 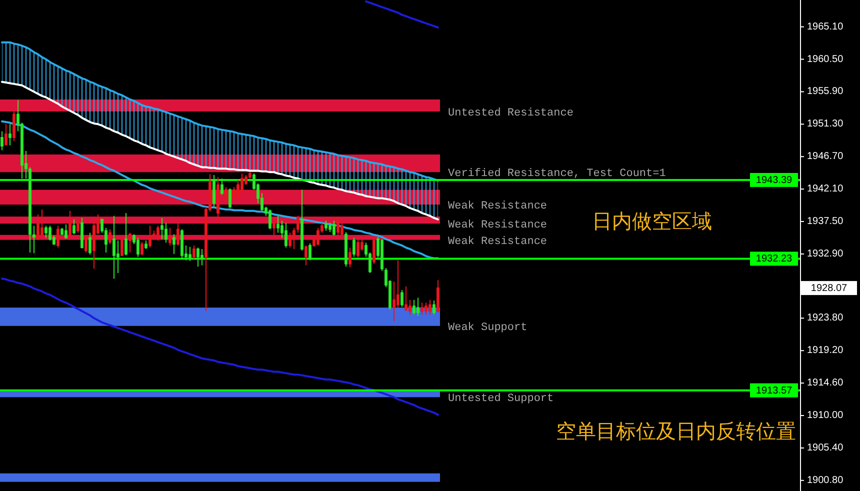 I want to click on band-label: Untested Support, so click(x=501, y=399).